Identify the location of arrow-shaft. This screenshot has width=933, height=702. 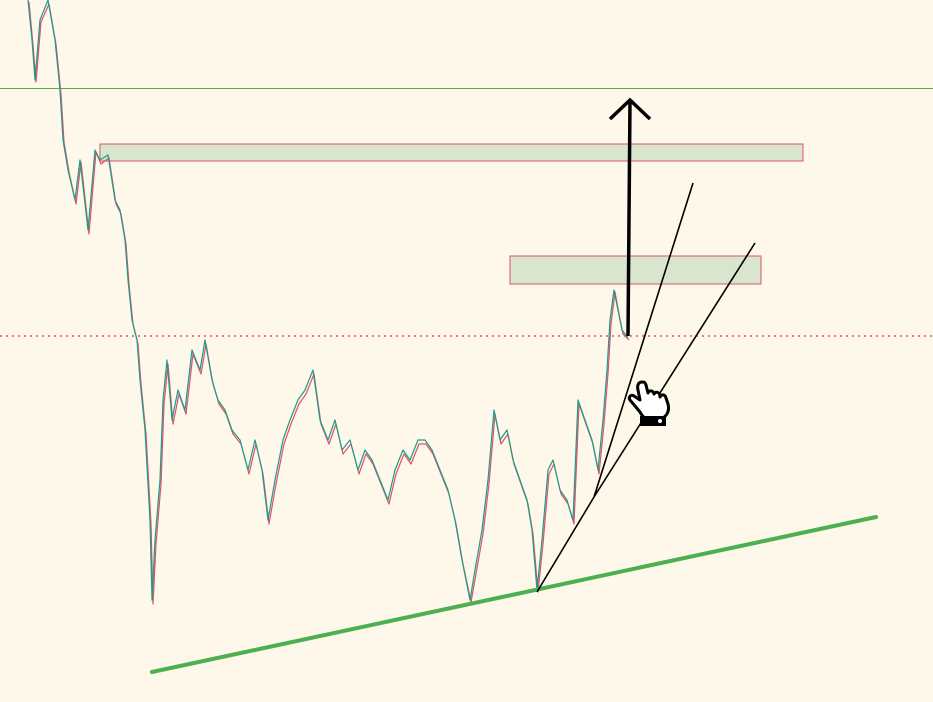
(629, 218).